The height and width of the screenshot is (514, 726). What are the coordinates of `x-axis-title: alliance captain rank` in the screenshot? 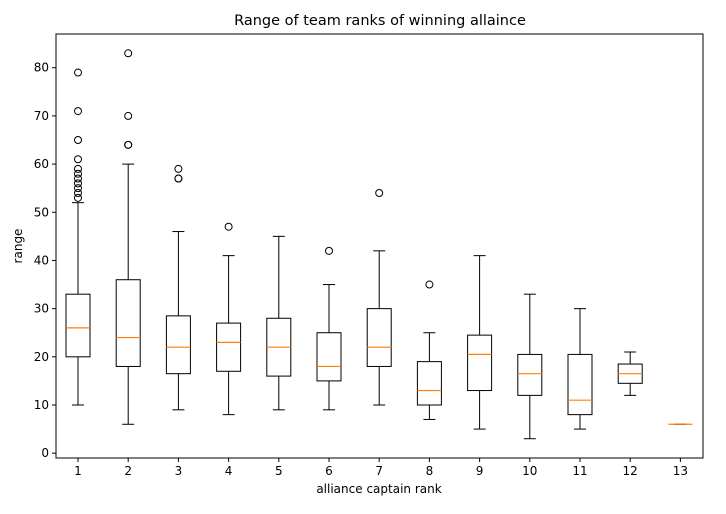 It's located at (378, 489).